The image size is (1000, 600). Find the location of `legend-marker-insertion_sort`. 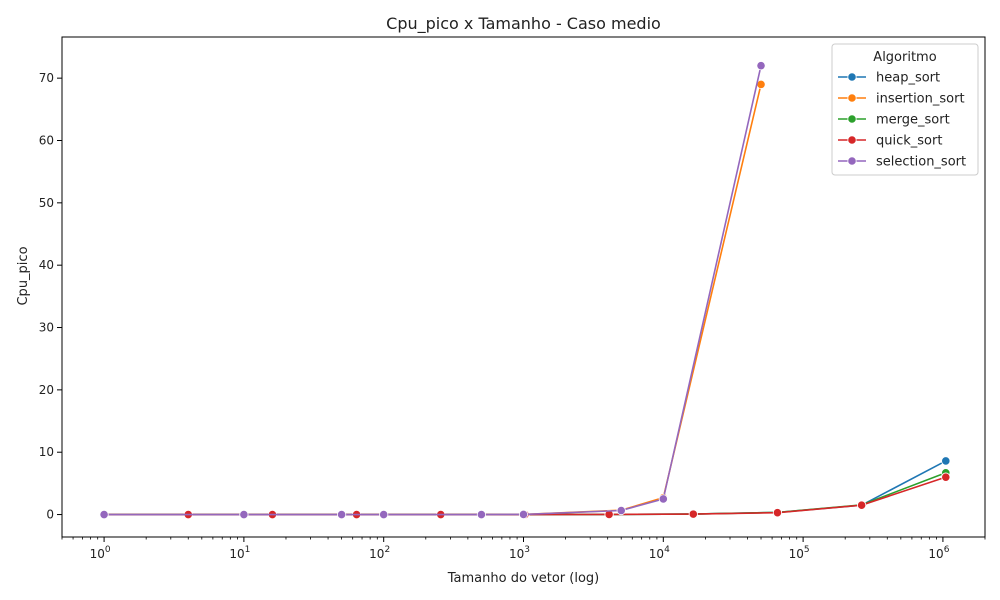

legend-marker-insertion_sort is located at coordinates (852, 98).